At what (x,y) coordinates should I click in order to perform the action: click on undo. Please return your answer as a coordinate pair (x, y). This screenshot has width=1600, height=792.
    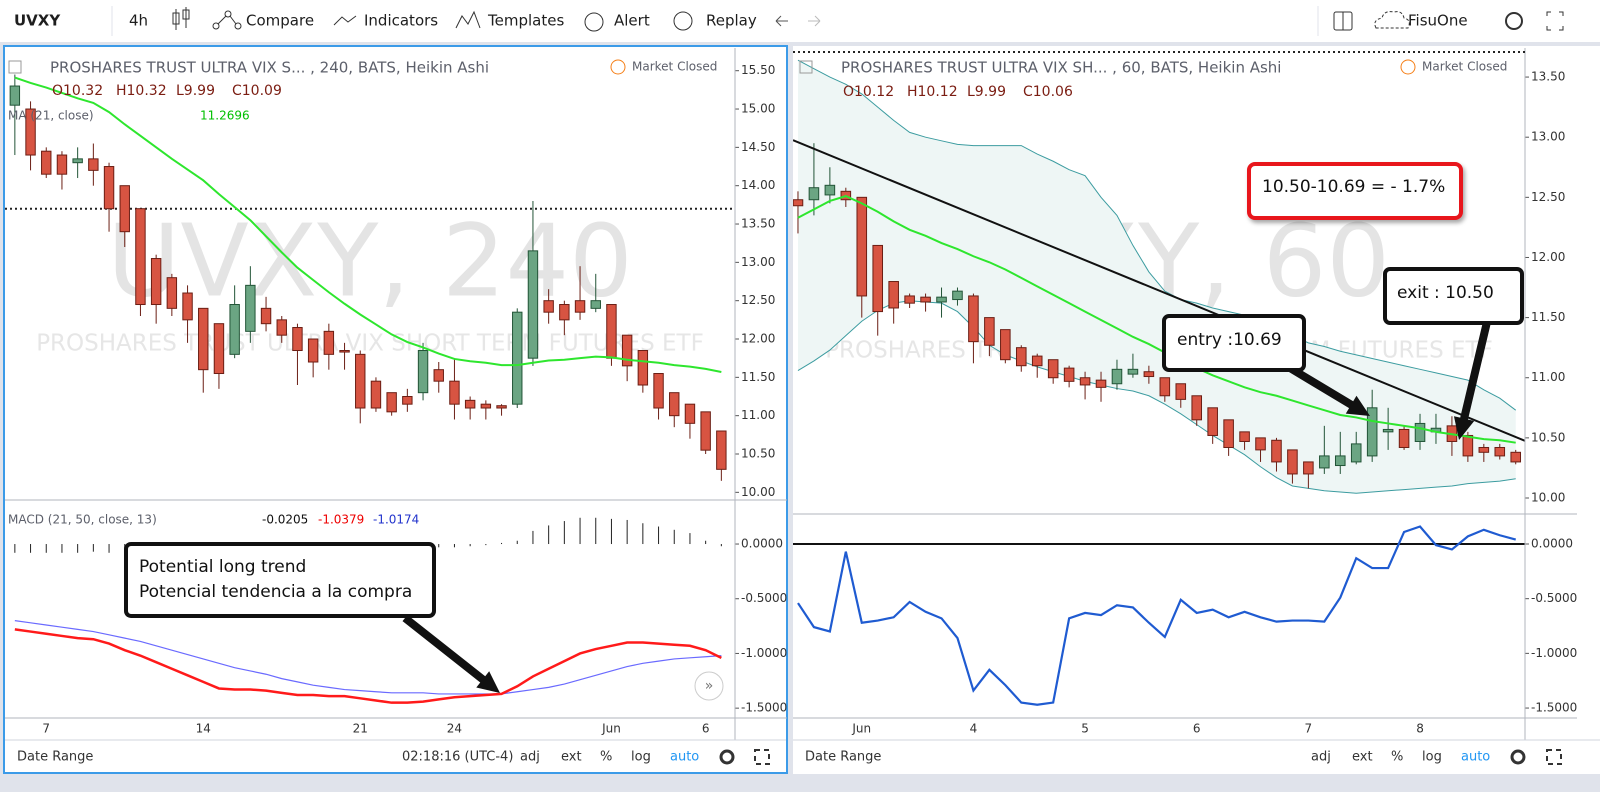
    Looking at the image, I should click on (781, 21).